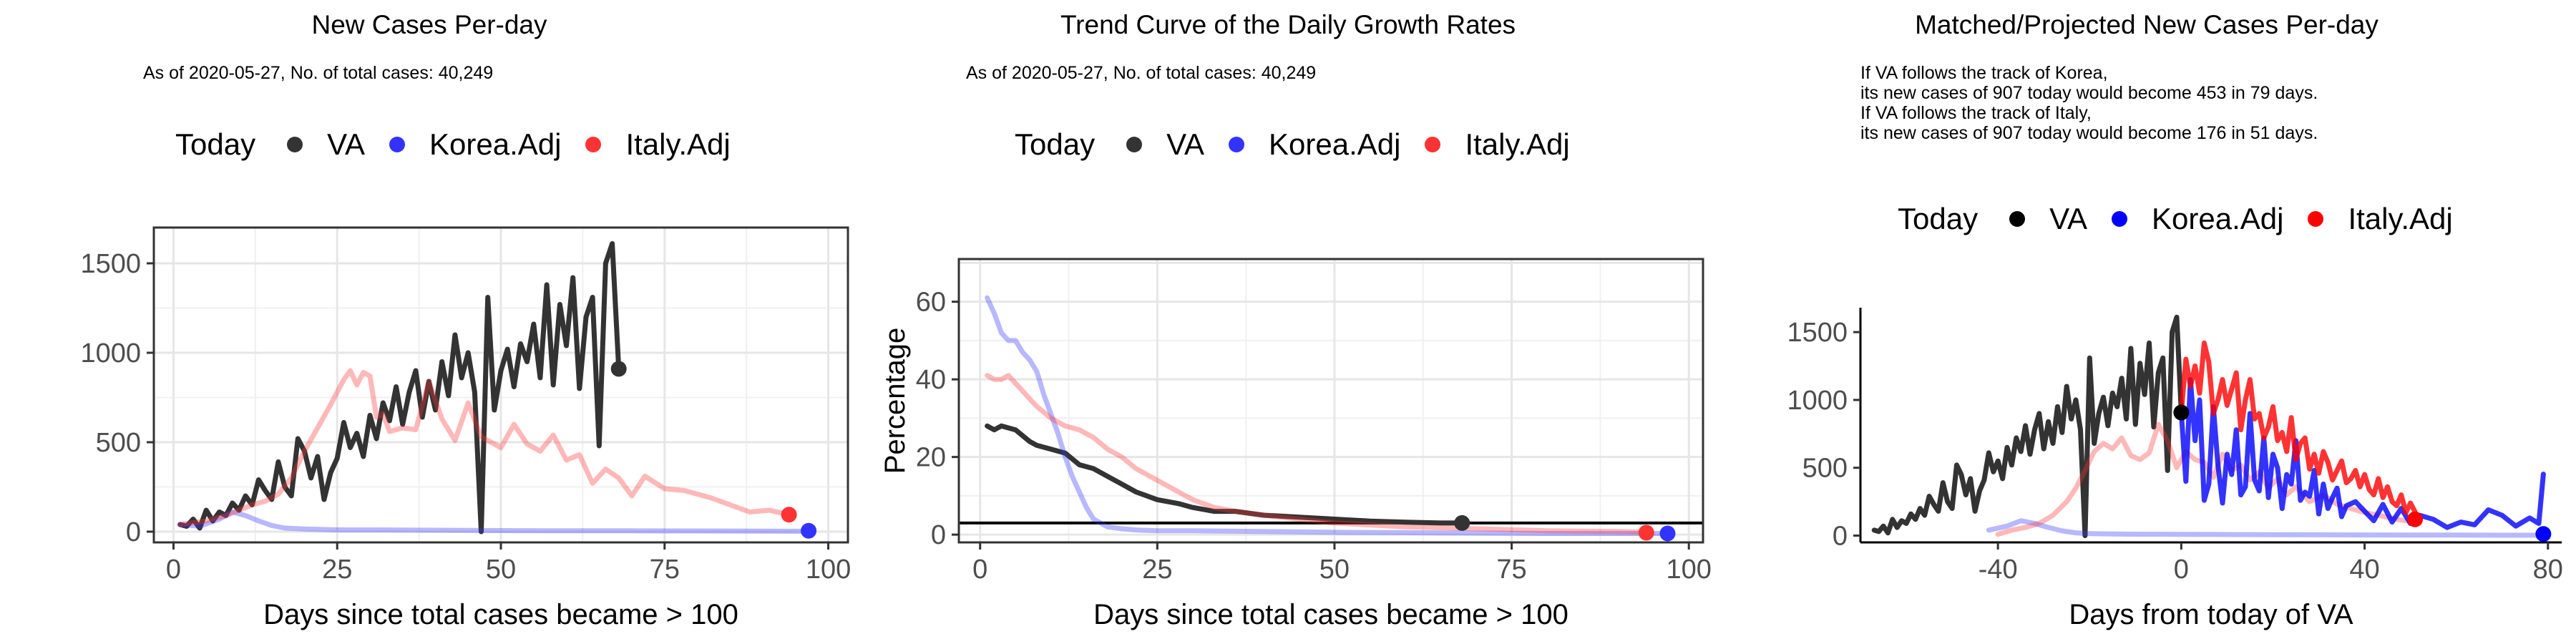  I want to click on y-tick-label: 60, so click(931, 303).